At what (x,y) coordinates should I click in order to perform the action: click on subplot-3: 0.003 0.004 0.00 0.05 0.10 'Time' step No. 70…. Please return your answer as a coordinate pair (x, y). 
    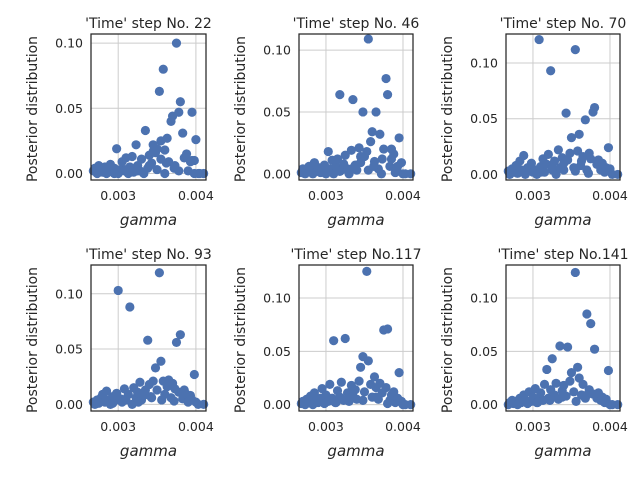
    Looking at the image, I should click on (534, 122).